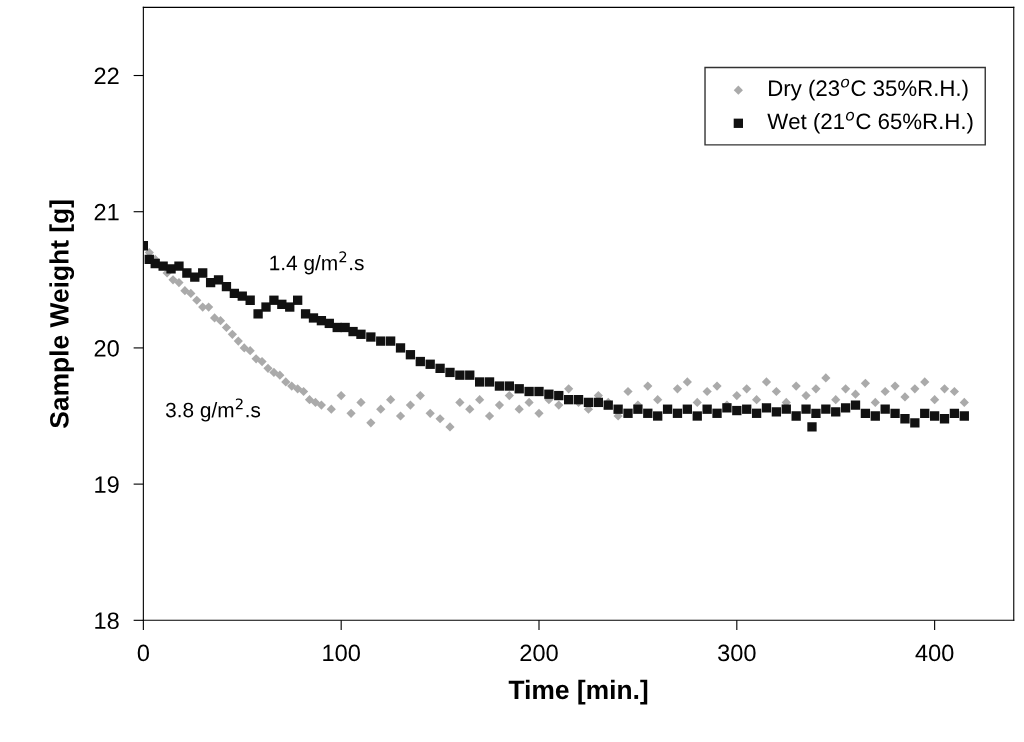 The width and height of the screenshot is (1024, 742). What do you see at coordinates (143, 653) in the screenshot?
I see `x-tick-label: 0` at bounding box center [143, 653].